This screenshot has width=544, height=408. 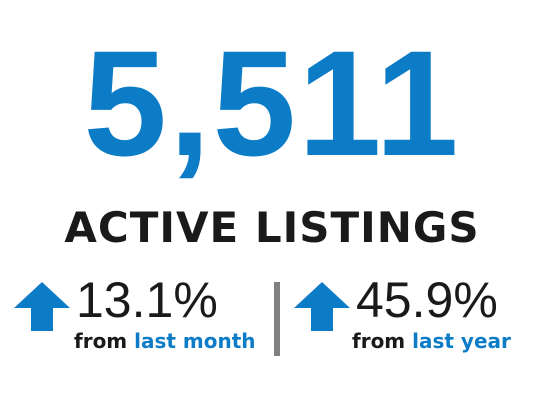 What do you see at coordinates (195, 341) in the screenshot?
I see `monthly-change-period: last month` at bounding box center [195, 341].